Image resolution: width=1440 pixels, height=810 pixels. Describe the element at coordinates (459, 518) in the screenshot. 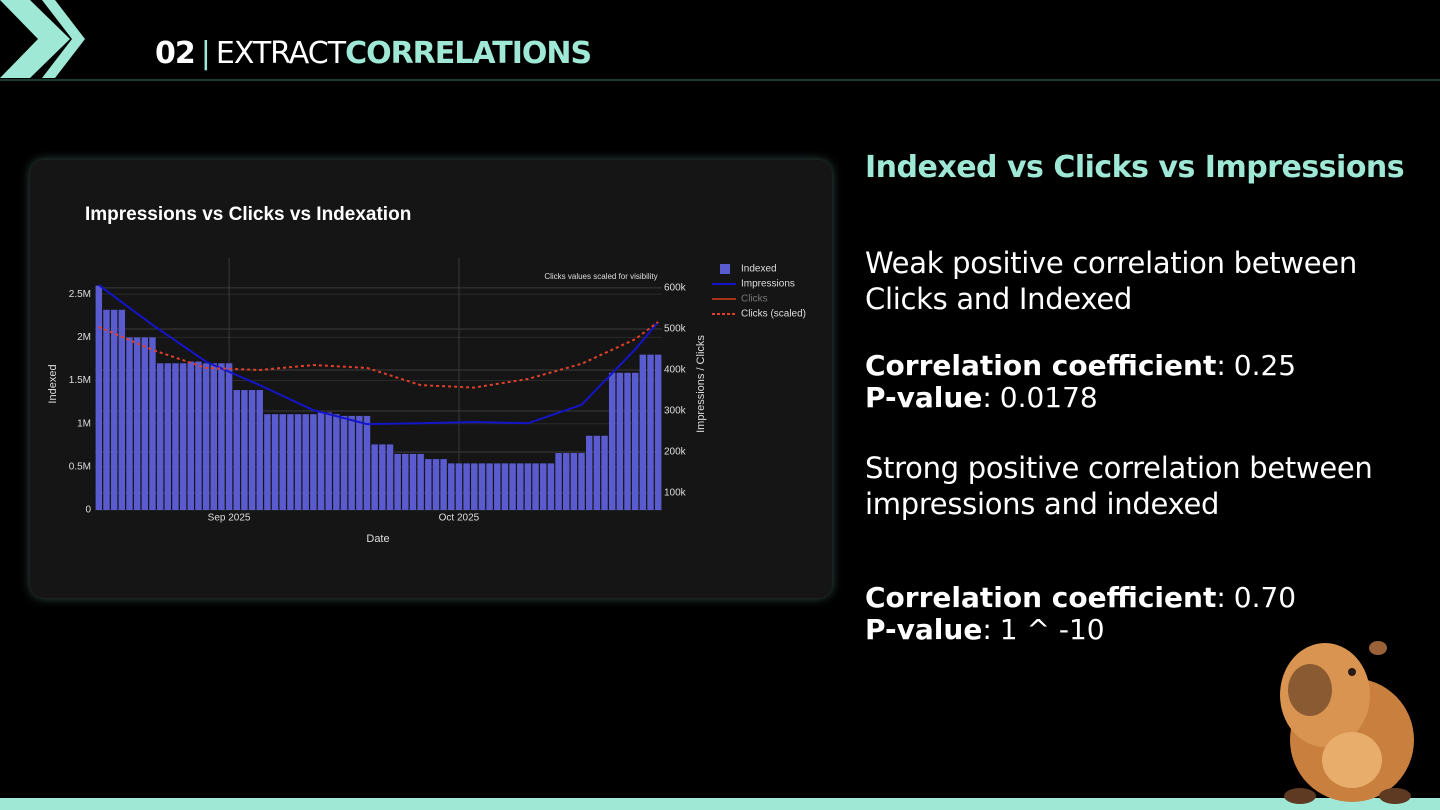

I see `x-tick-label: Oct 2025` at that location.